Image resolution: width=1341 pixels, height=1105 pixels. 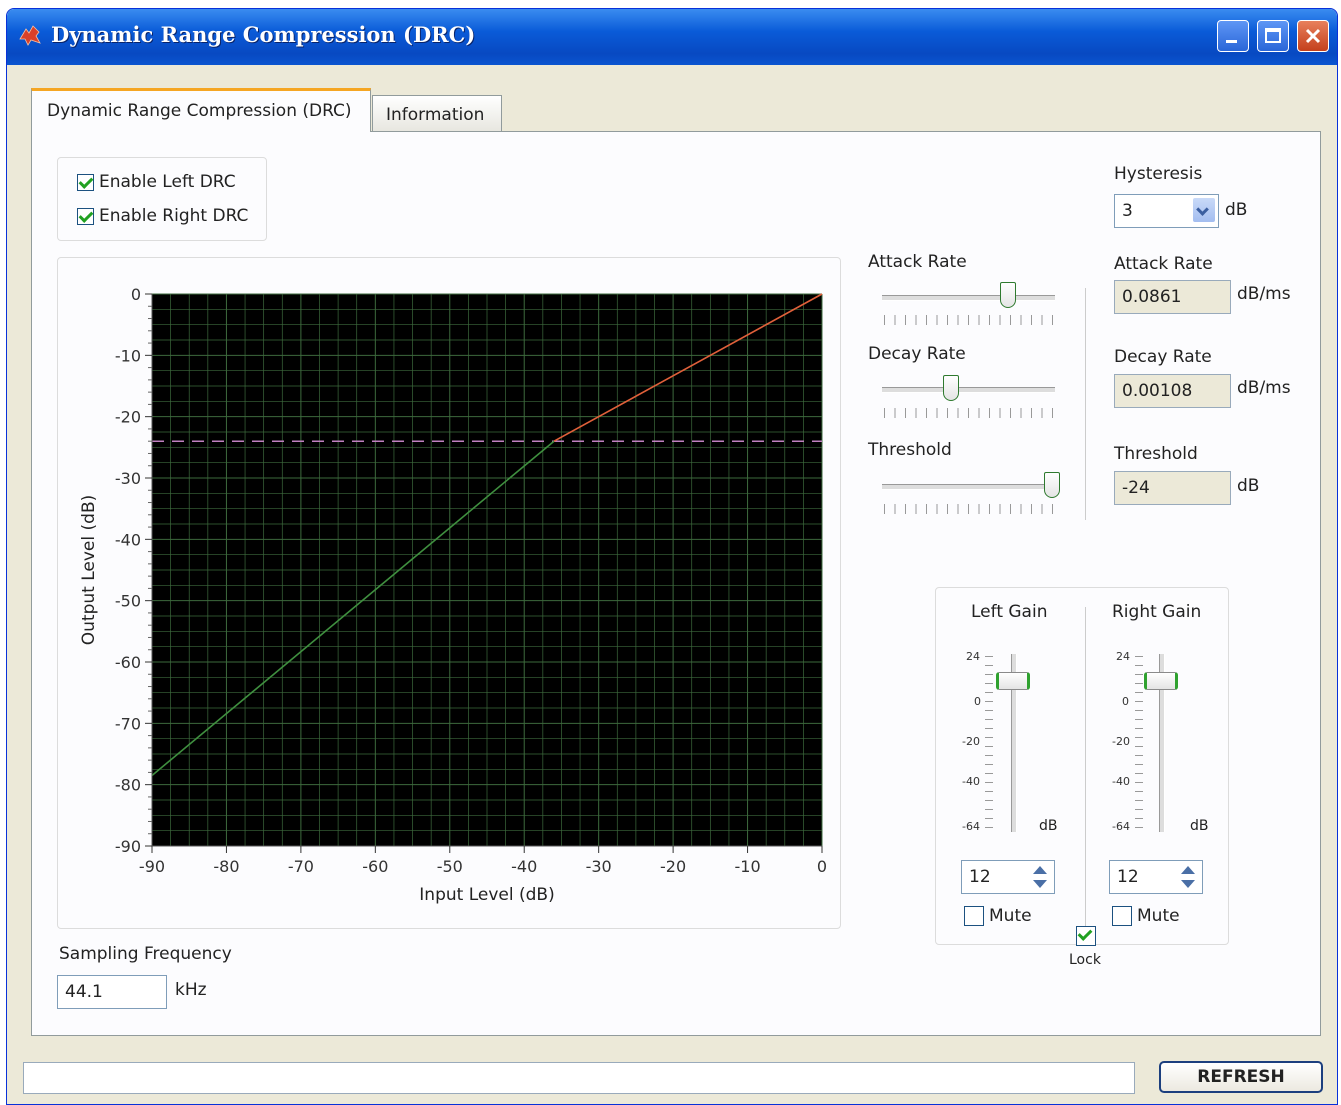 I want to click on enable-left-checkbox, so click(x=85, y=182).